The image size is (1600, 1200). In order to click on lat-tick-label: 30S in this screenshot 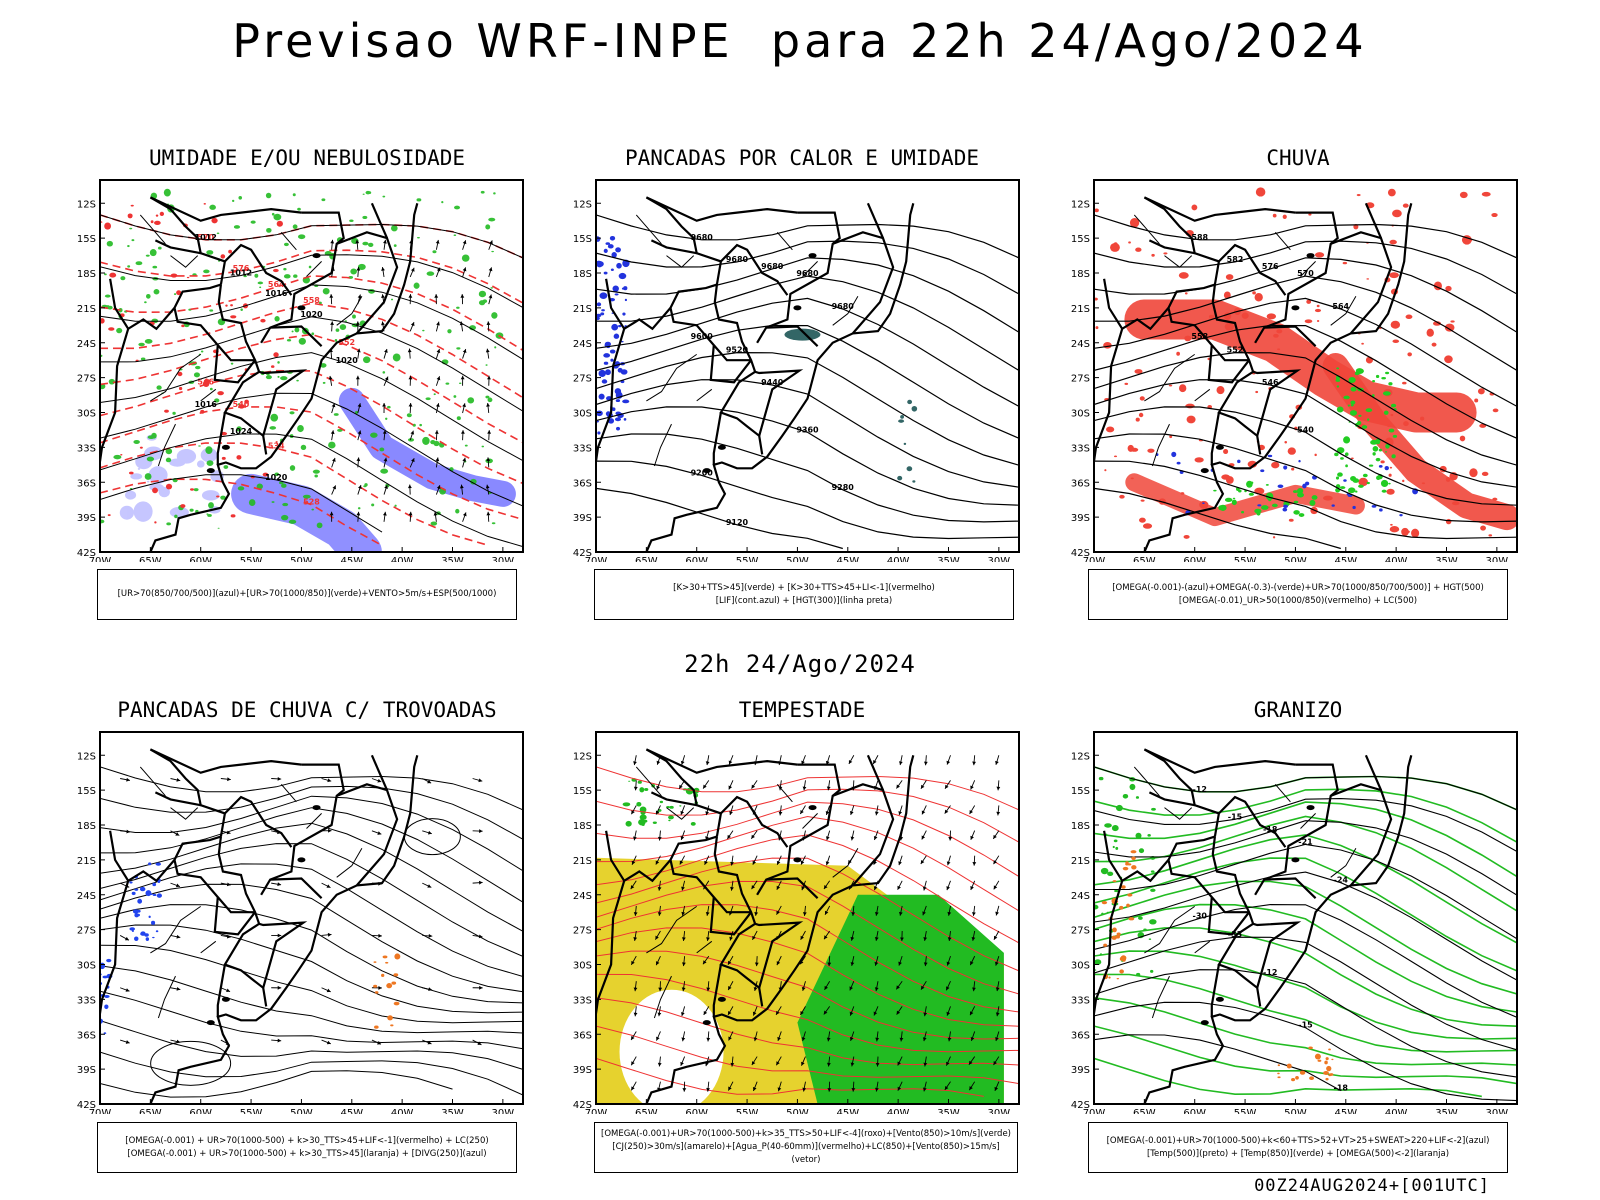, I will do `click(1080, 414)`.